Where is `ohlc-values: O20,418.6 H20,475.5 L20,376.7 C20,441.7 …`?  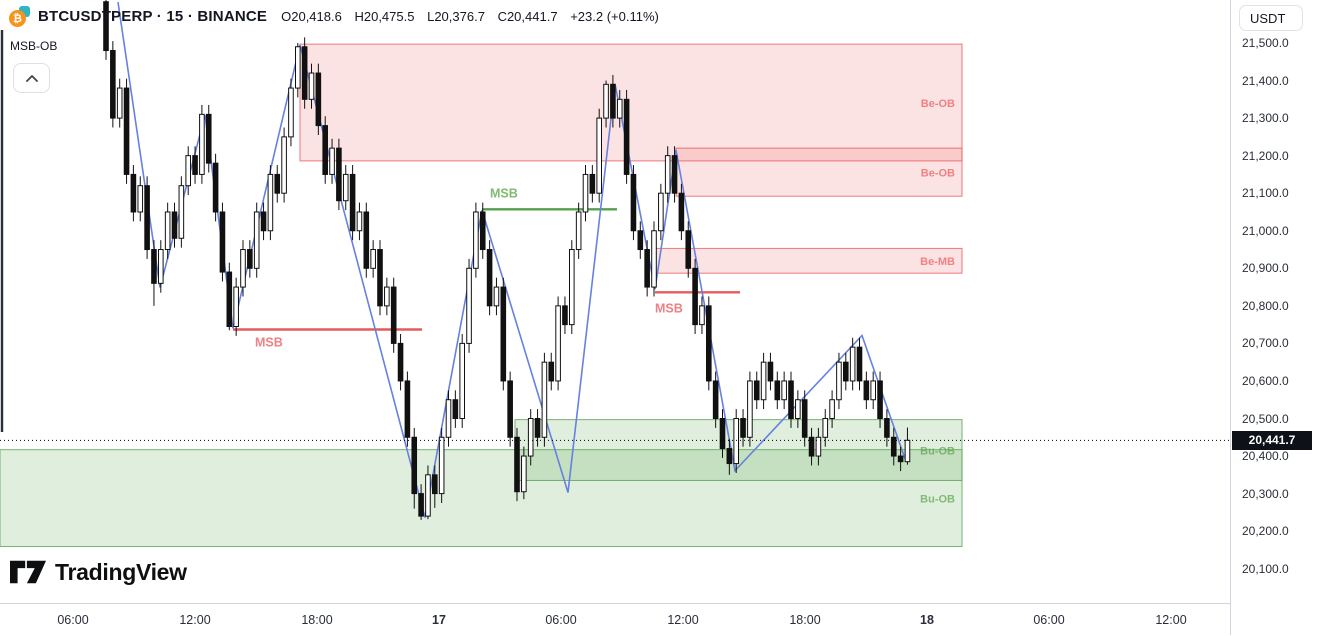 ohlc-values: O20,418.6 H20,475.5 L20,376.7 C20,441.7 … is located at coordinates (474, 16).